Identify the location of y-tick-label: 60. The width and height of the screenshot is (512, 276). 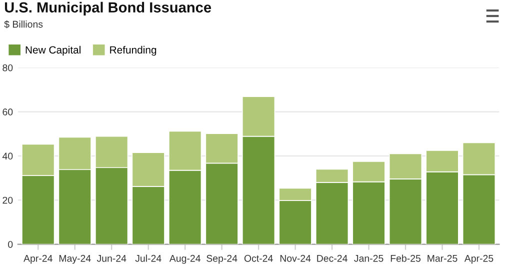
(7, 112).